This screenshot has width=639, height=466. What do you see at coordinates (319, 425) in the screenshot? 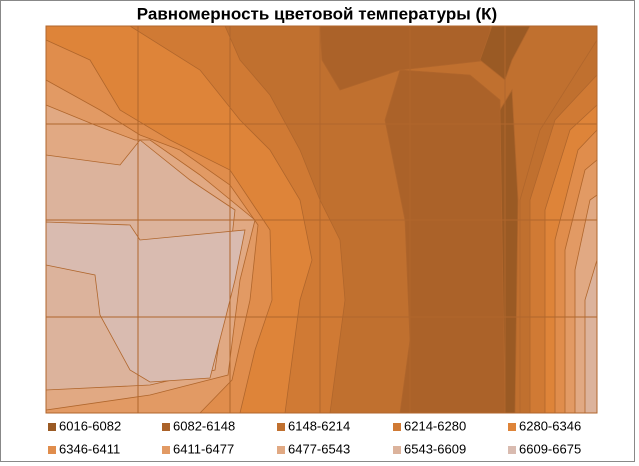
I see `legend-label: 6148-6214` at bounding box center [319, 425].